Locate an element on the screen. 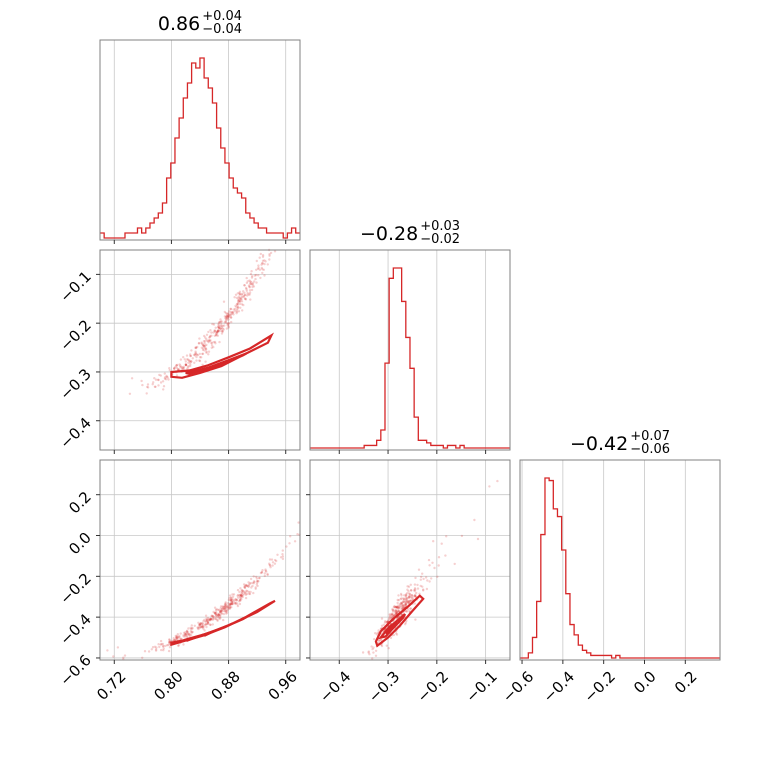  x-tick-label: −0.4 is located at coordinates (335, 687).